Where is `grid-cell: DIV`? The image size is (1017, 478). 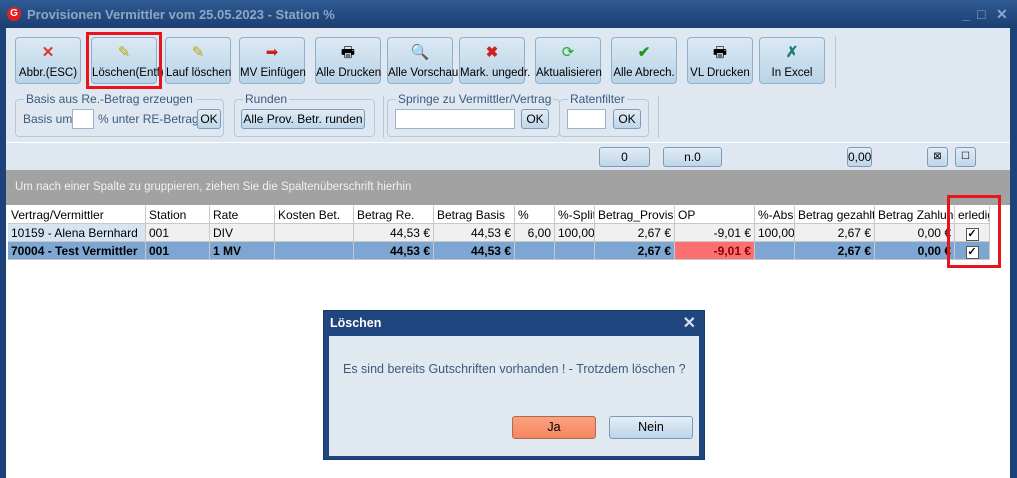 grid-cell: DIV is located at coordinates (242, 233).